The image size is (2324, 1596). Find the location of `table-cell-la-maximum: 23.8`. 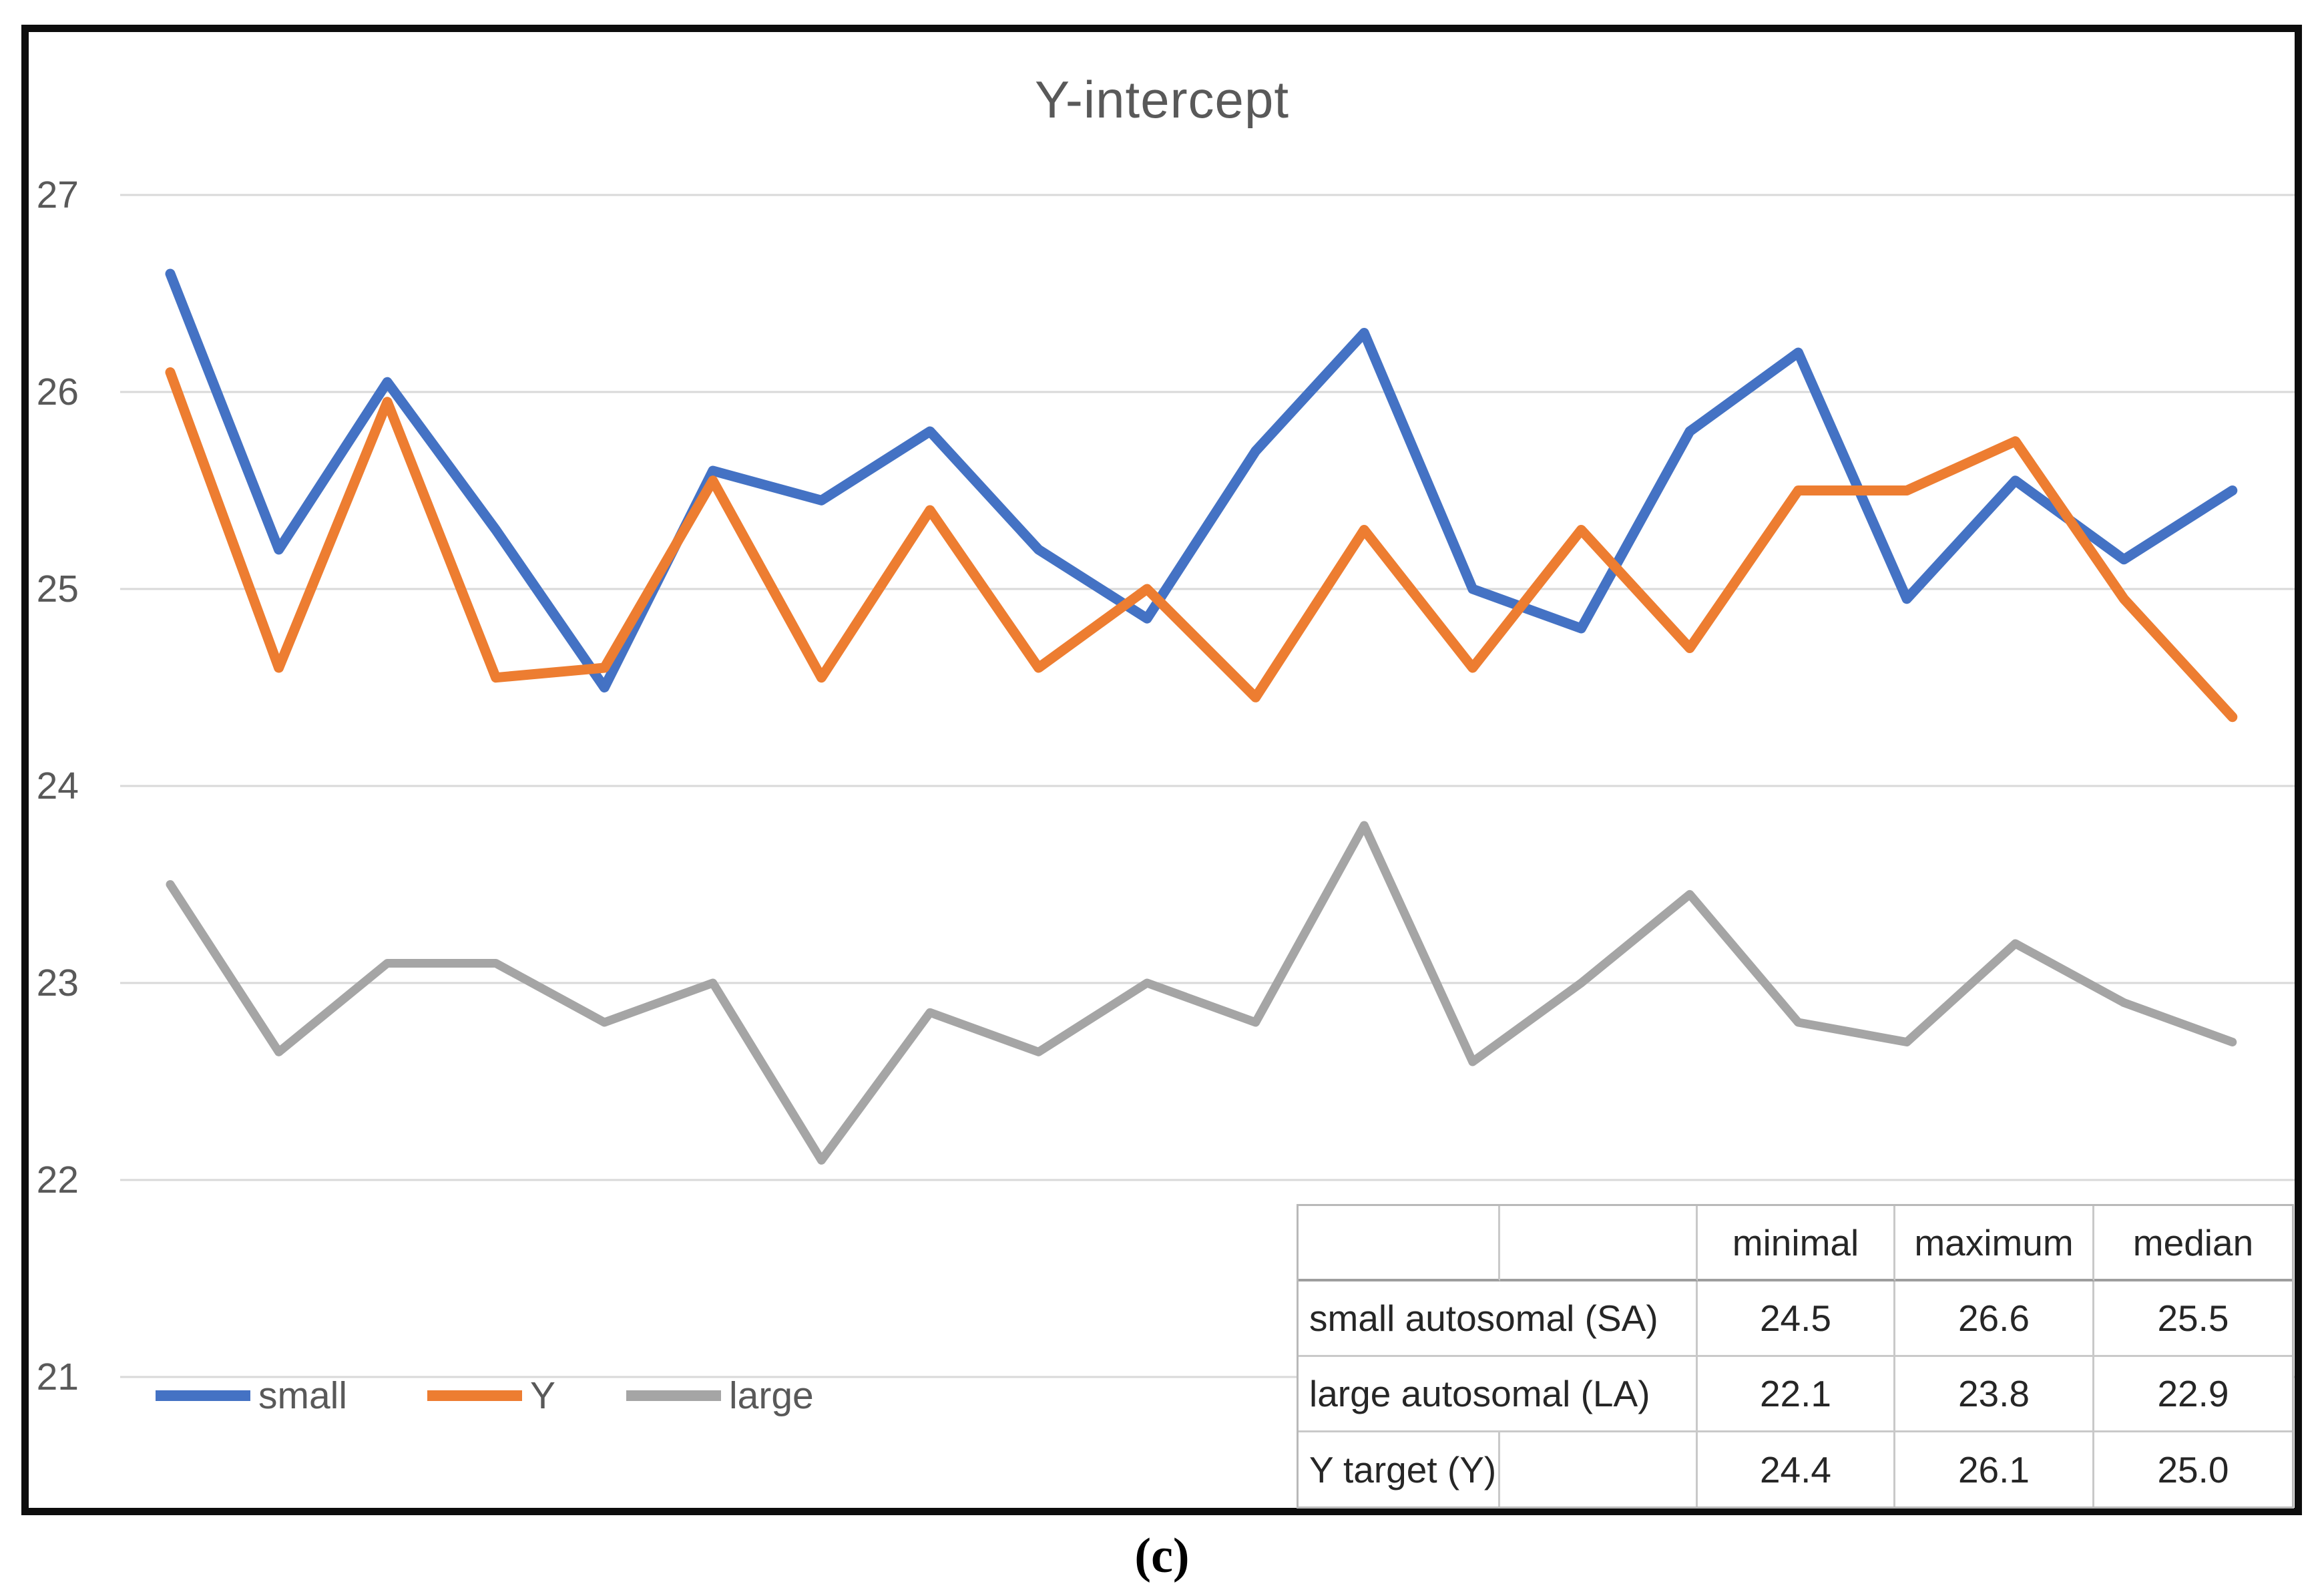

table-cell-la-maximum: 23.8 is located at coordinates (1994, 1394).